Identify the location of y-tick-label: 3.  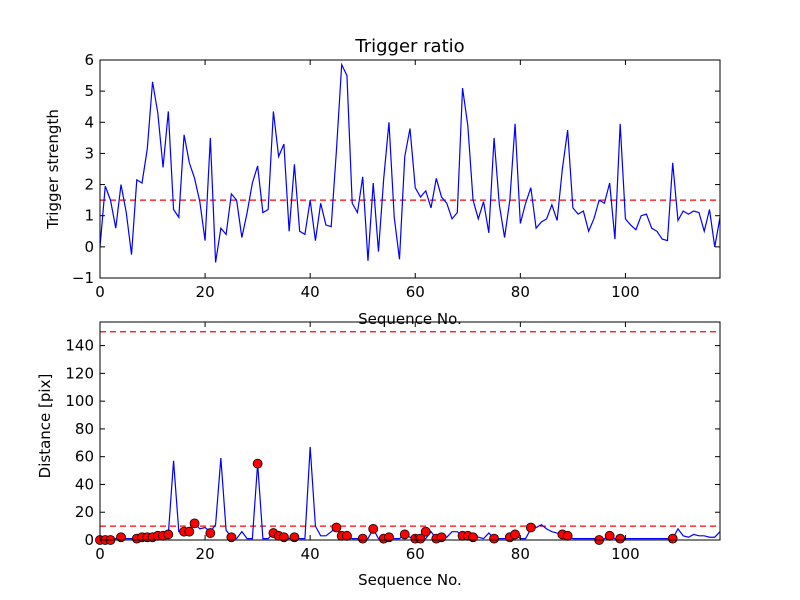
(89, 153).